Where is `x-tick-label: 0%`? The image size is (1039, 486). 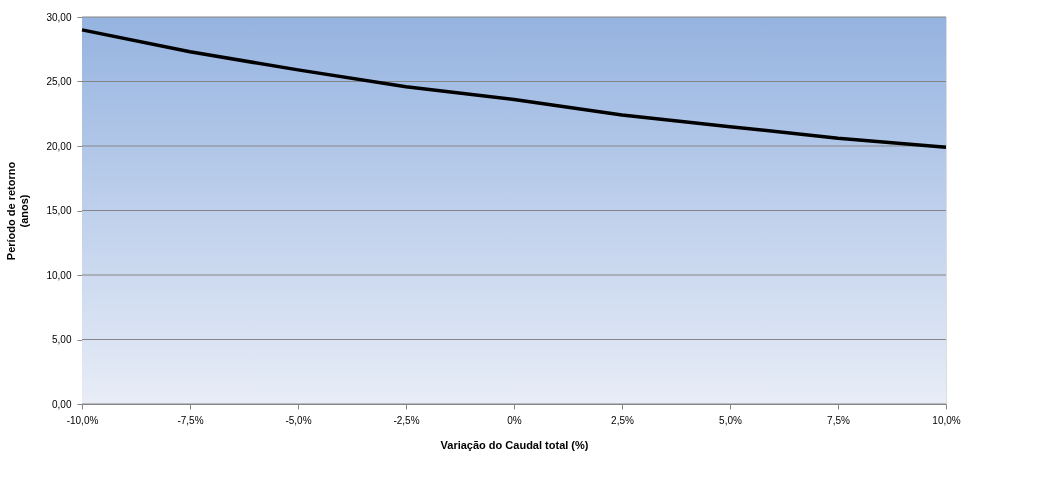 x-tick-label: 0% is located at coordinates (514, 420).